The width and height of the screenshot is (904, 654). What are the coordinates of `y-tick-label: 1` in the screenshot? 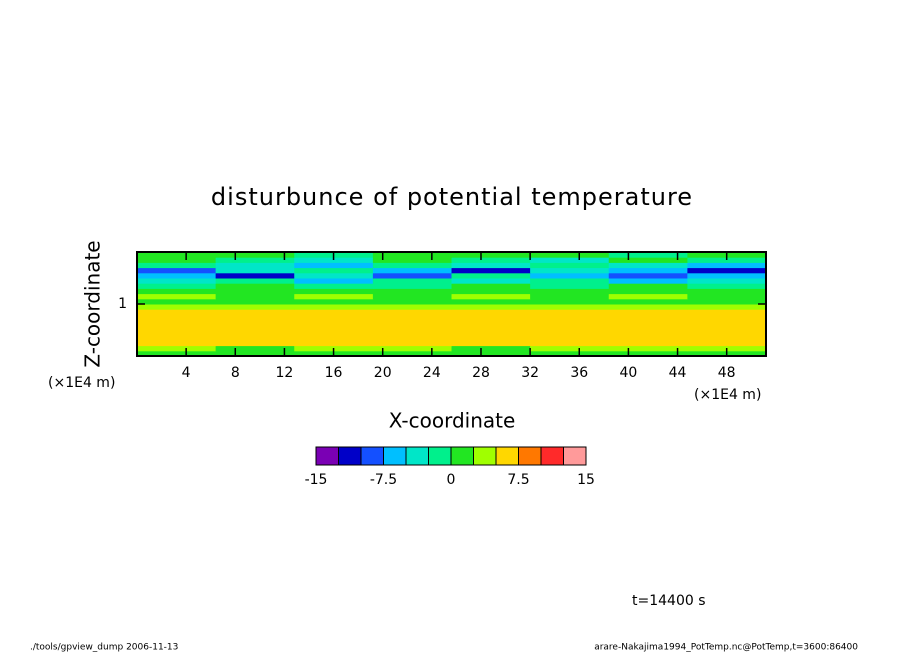 It's located at (122, 304).